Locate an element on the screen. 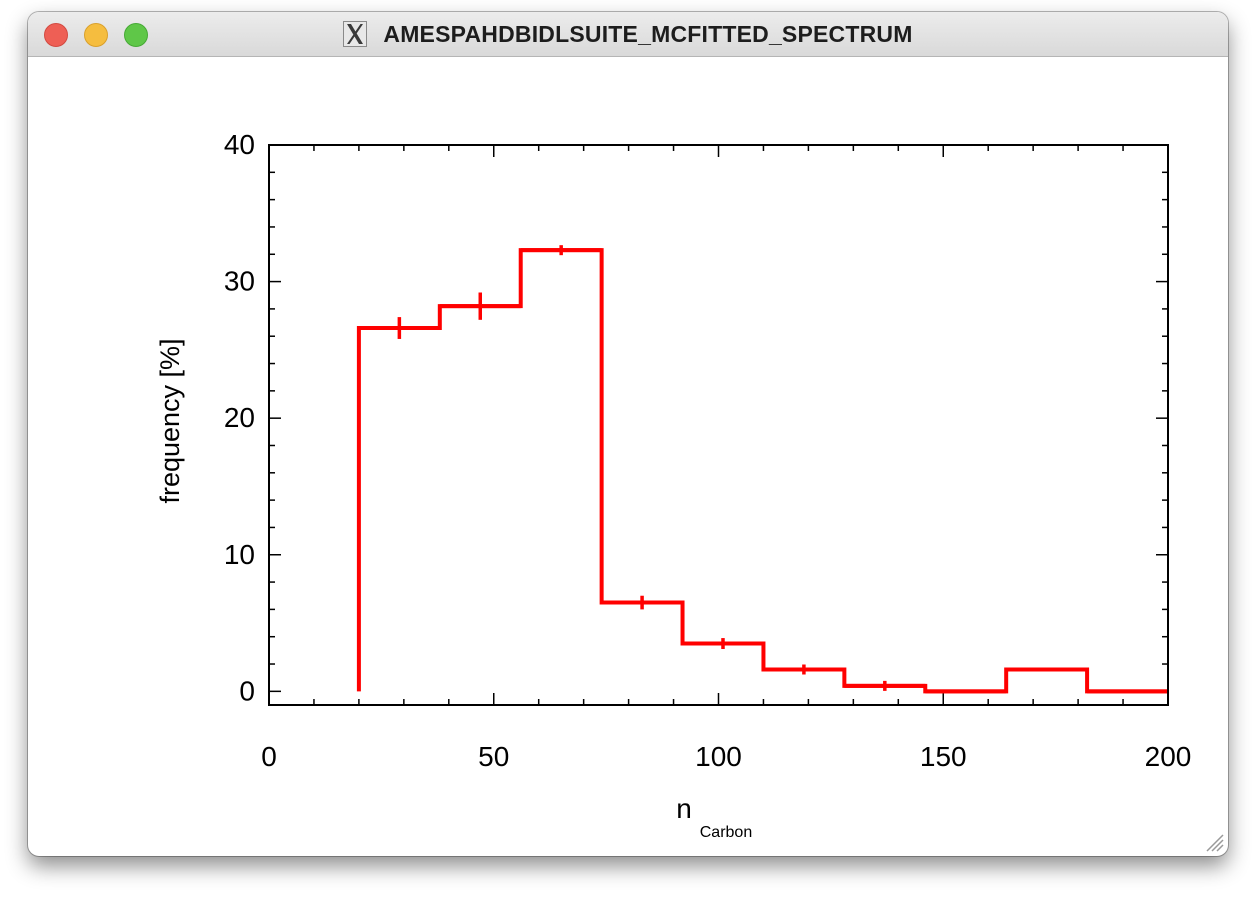 This screenshot has height=900, width=1256. x-tick-label: 100 is located at coordinates (718, 756).